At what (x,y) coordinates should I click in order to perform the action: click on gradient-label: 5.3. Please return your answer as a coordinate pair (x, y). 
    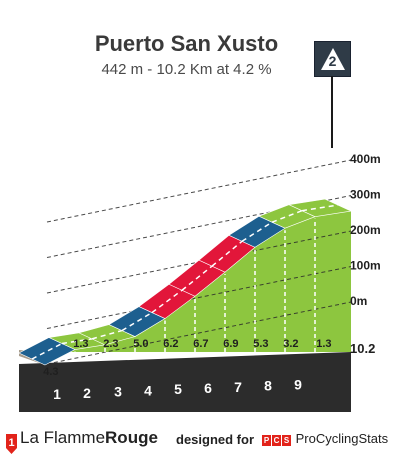
    Looking at the image, I should click on (260, 344).